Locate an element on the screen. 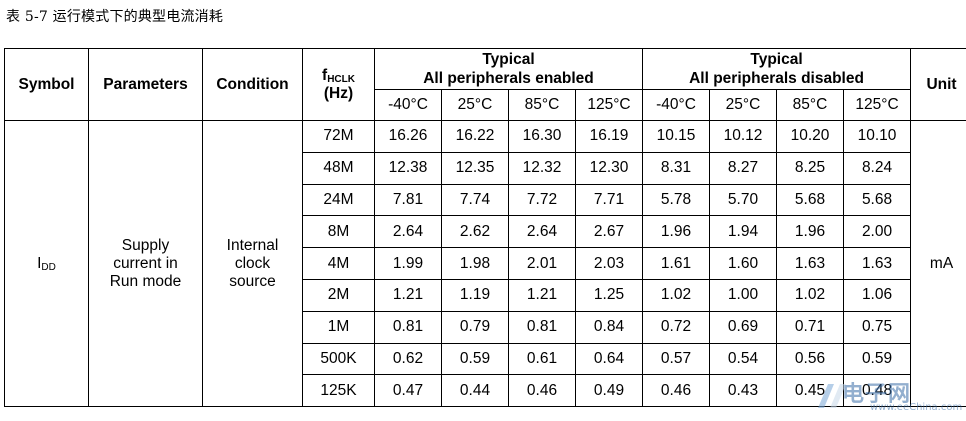 This screenshot has width=966, height=421. symbol-subscript: DD is located at coordinates (48, 267).